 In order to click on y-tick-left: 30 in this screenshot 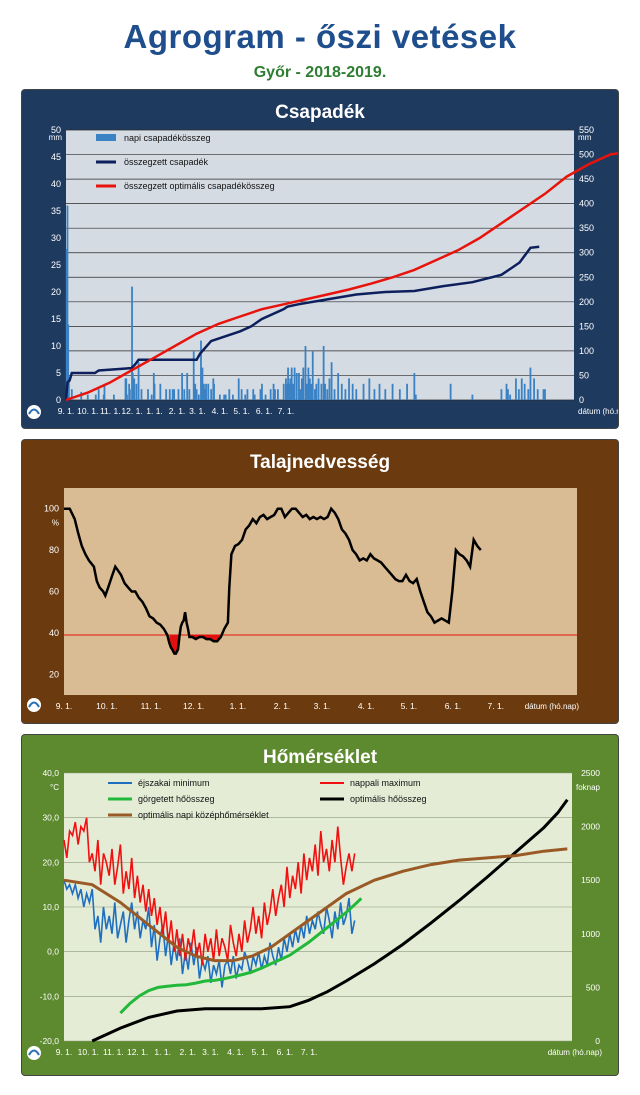, I will do `click(56, 238)`.